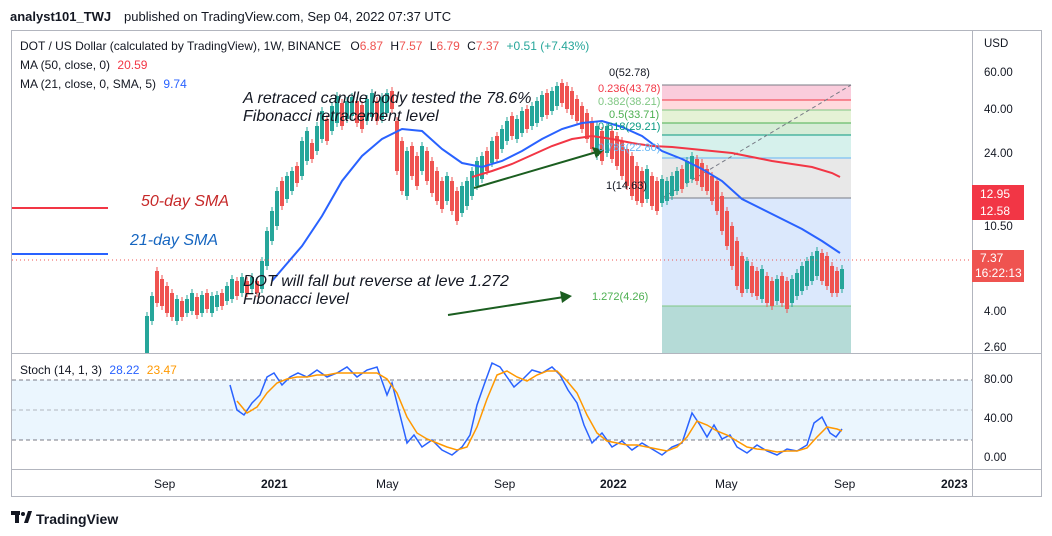 Image resolution: width=1052 pixels, height=536 pixels. Describe the element at coordinates (629, 89) in the screenshot. I see `fib-level-0236: 0.236(43.78)` at that location.